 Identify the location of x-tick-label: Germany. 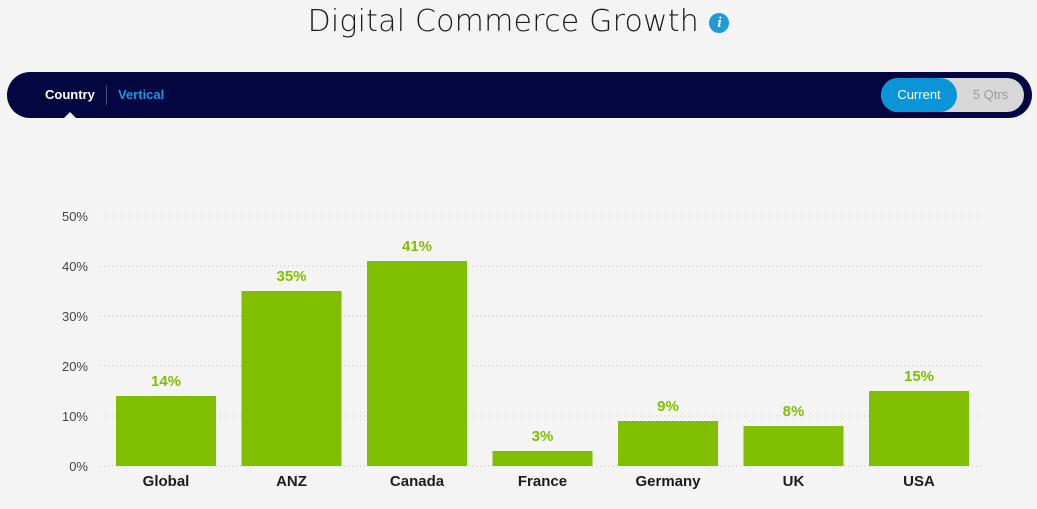
(668, 481).